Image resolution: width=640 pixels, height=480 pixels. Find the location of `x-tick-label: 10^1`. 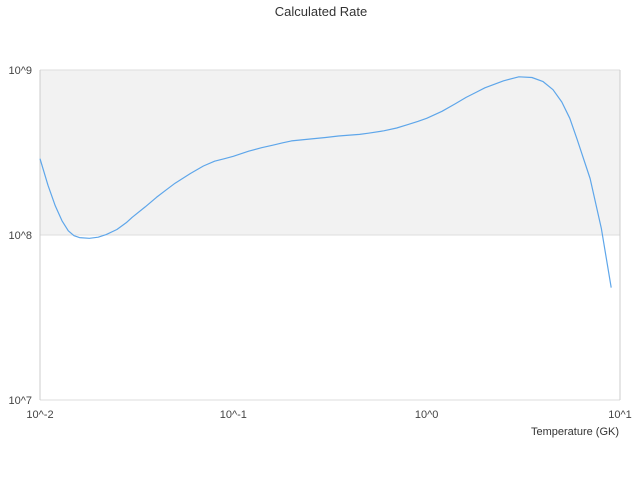

x-tick-label: 10^1 is located at coordinates (620, 415).